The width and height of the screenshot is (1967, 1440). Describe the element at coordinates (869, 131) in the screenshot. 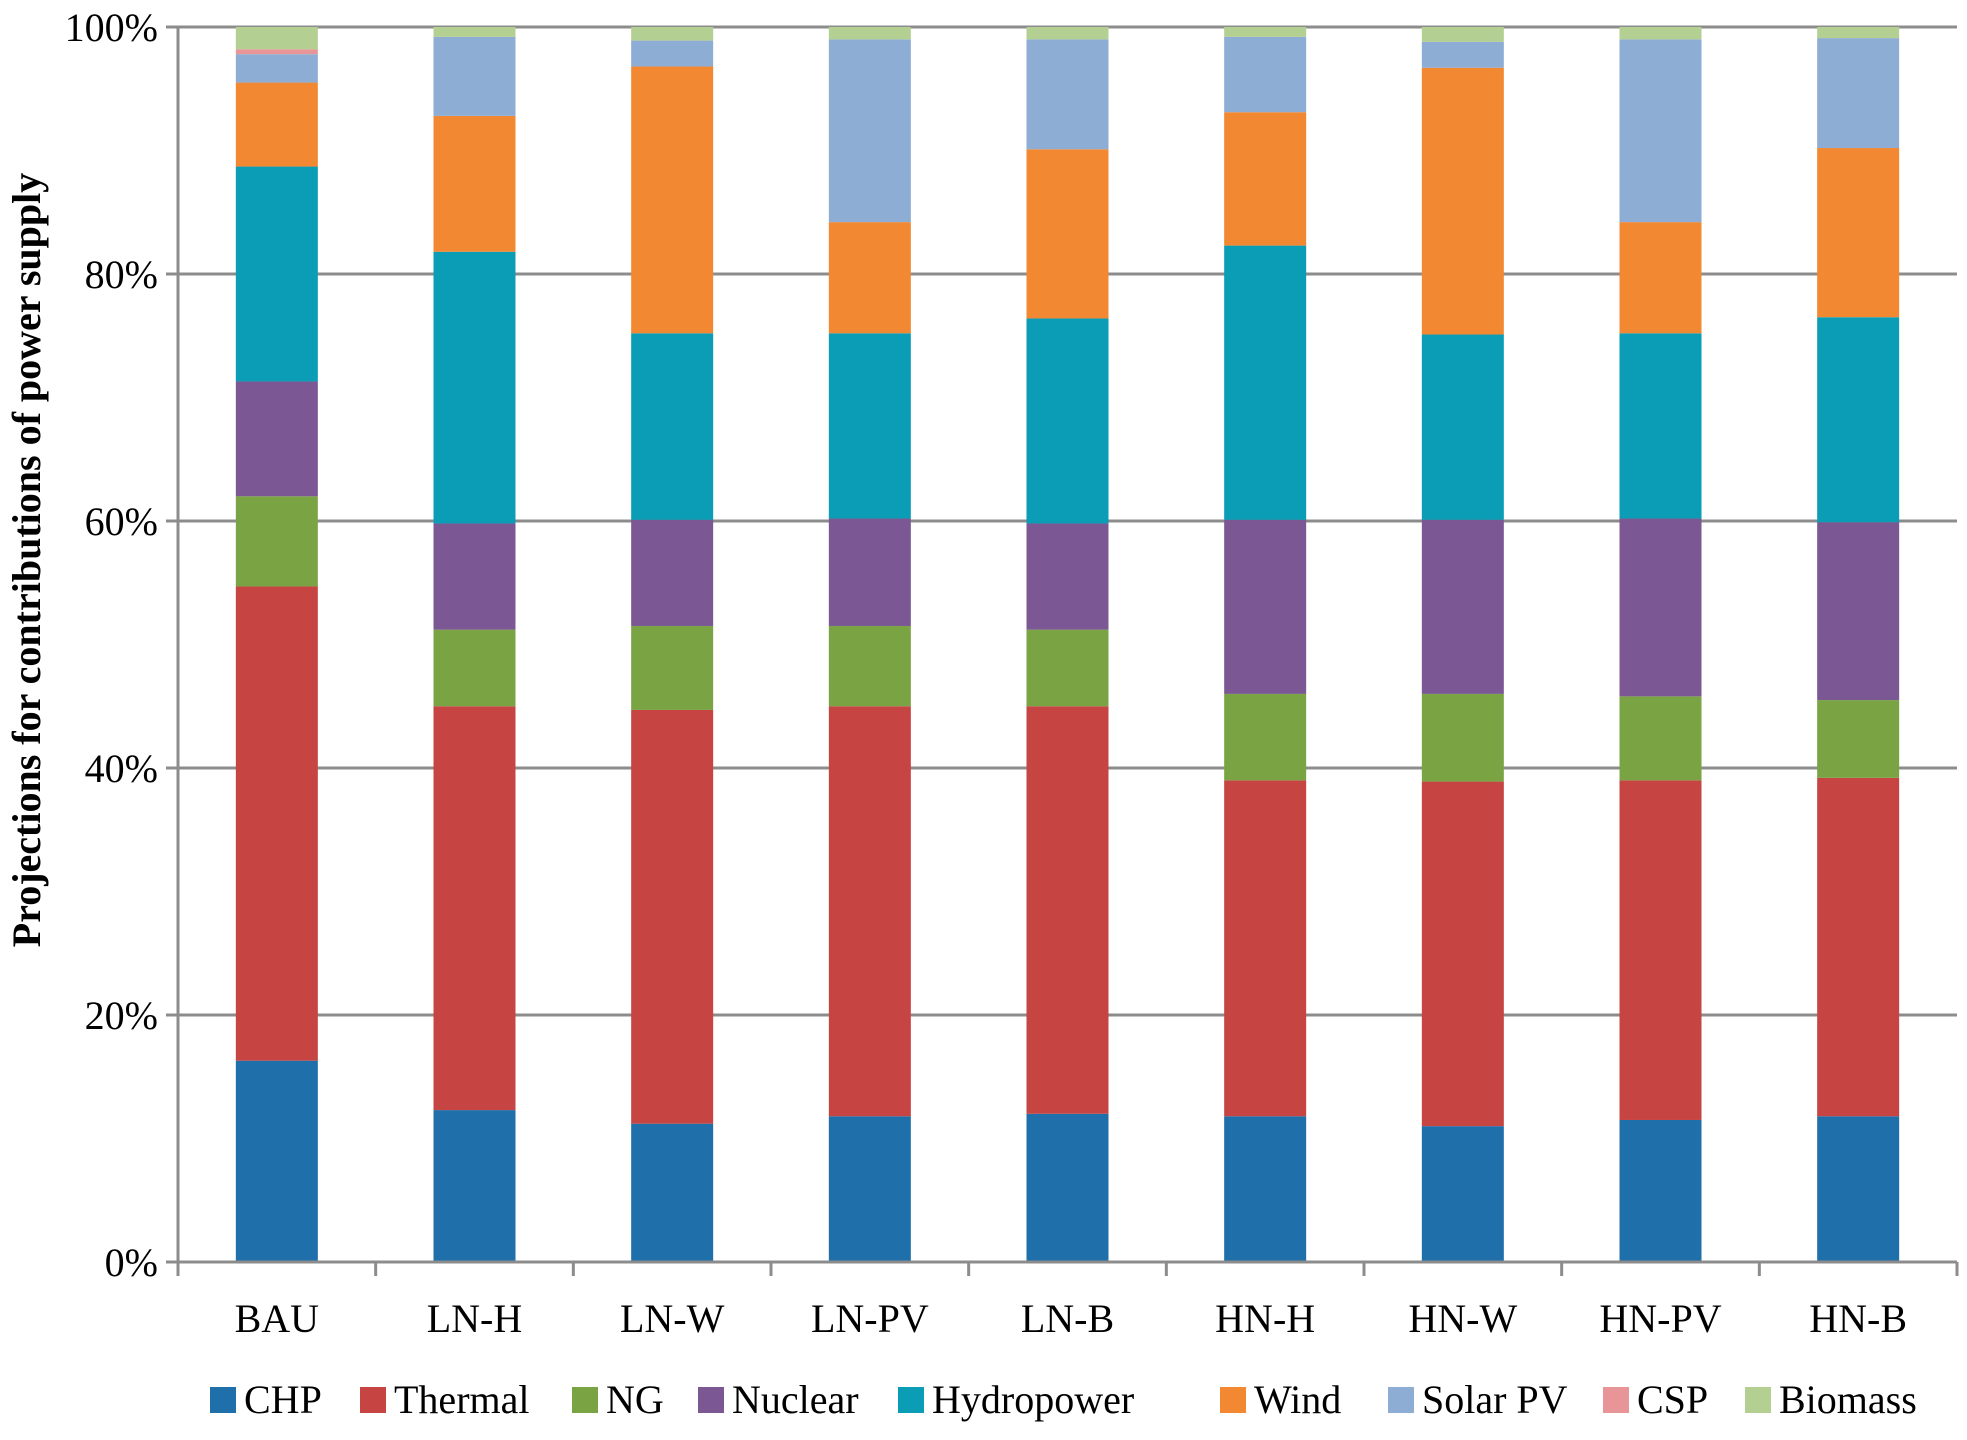

I see `bar-ln-pv-solar-pv` at that location.